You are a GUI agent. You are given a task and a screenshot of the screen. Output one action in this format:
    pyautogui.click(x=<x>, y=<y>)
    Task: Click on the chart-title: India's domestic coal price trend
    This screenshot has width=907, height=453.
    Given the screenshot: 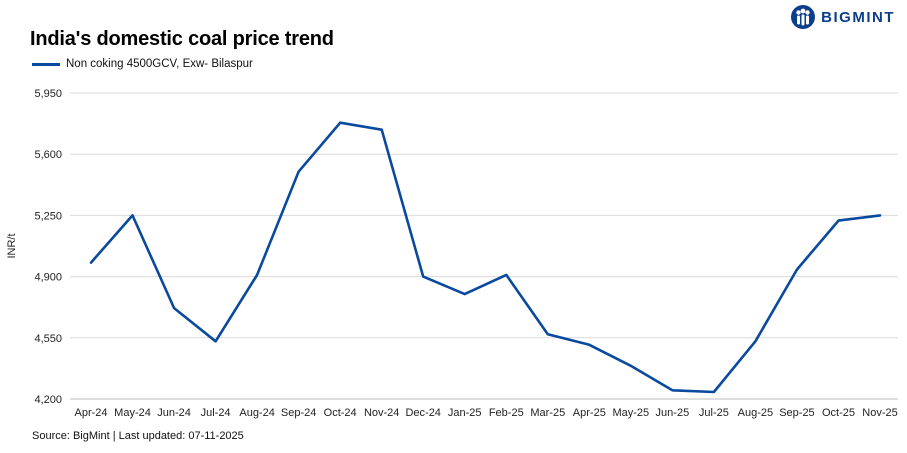 What is the action you would take?
    pyautogui.click(x=182, y=39)
    